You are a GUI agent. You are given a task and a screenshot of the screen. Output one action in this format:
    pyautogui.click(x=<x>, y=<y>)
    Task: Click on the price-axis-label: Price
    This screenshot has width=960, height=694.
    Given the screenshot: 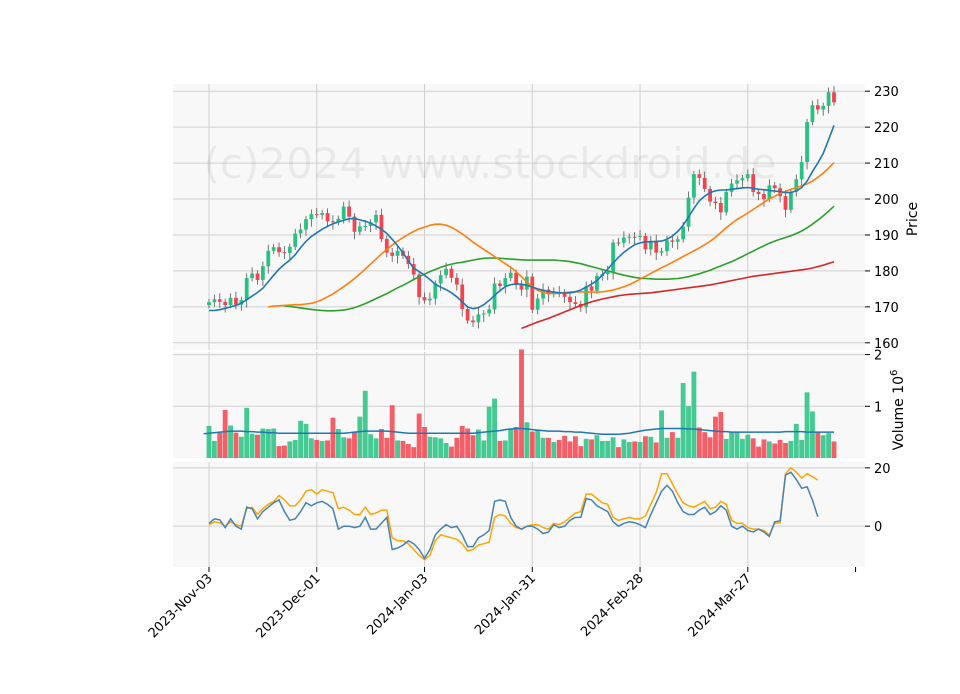 What is the action you would take?
    pyautogui.click(x=913, y=219)
    